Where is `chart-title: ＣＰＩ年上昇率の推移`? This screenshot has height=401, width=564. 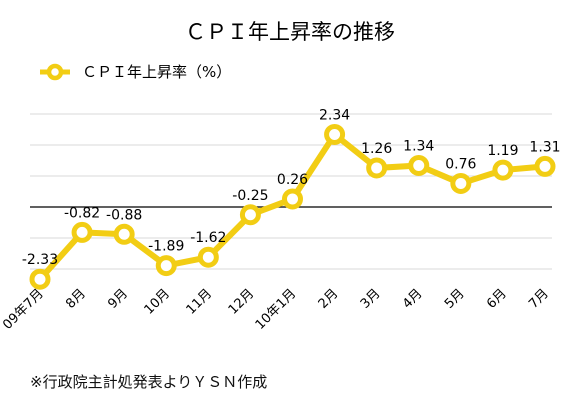 chart-title: ＣＰＩ年上昇率の推移 is located at coordinates (290, 32).